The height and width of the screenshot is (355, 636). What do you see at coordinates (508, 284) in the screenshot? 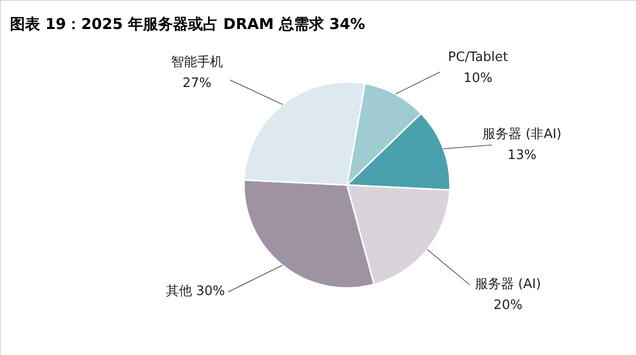
I see `slice-label: 服务器 (AI)` at bounding box center [508, 284].